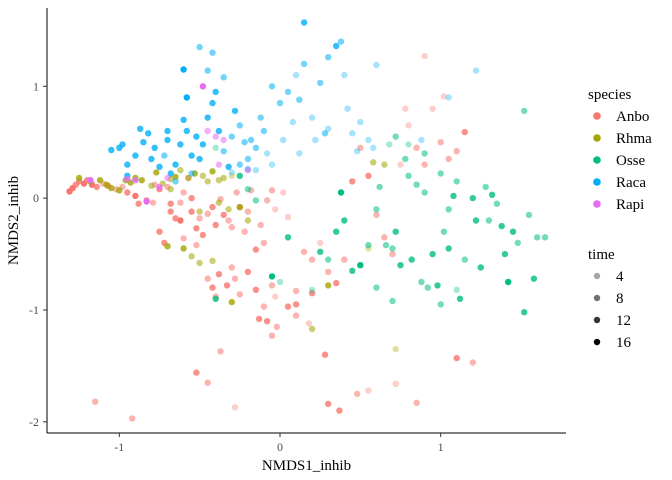 The image size is (672, 480). Describe the element at coordinates (623, 321) in the screenshot. I see `legend-label-time-12: 12` at that location.